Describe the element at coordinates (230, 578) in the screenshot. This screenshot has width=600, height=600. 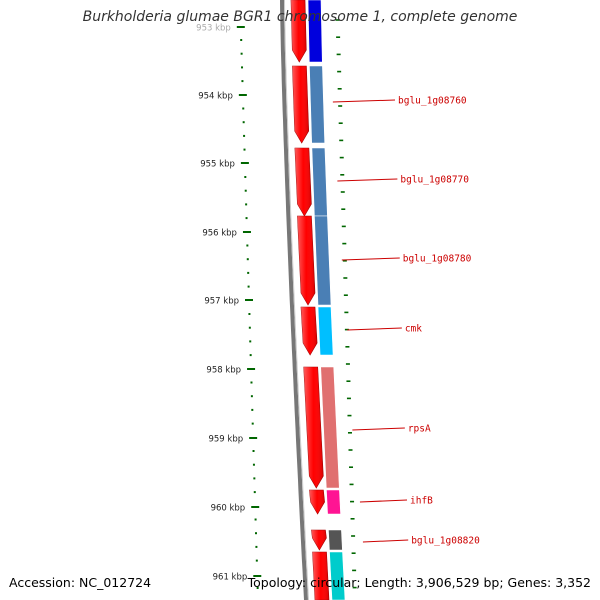
I see `scale-tick-label: 961 kbp` at that location.